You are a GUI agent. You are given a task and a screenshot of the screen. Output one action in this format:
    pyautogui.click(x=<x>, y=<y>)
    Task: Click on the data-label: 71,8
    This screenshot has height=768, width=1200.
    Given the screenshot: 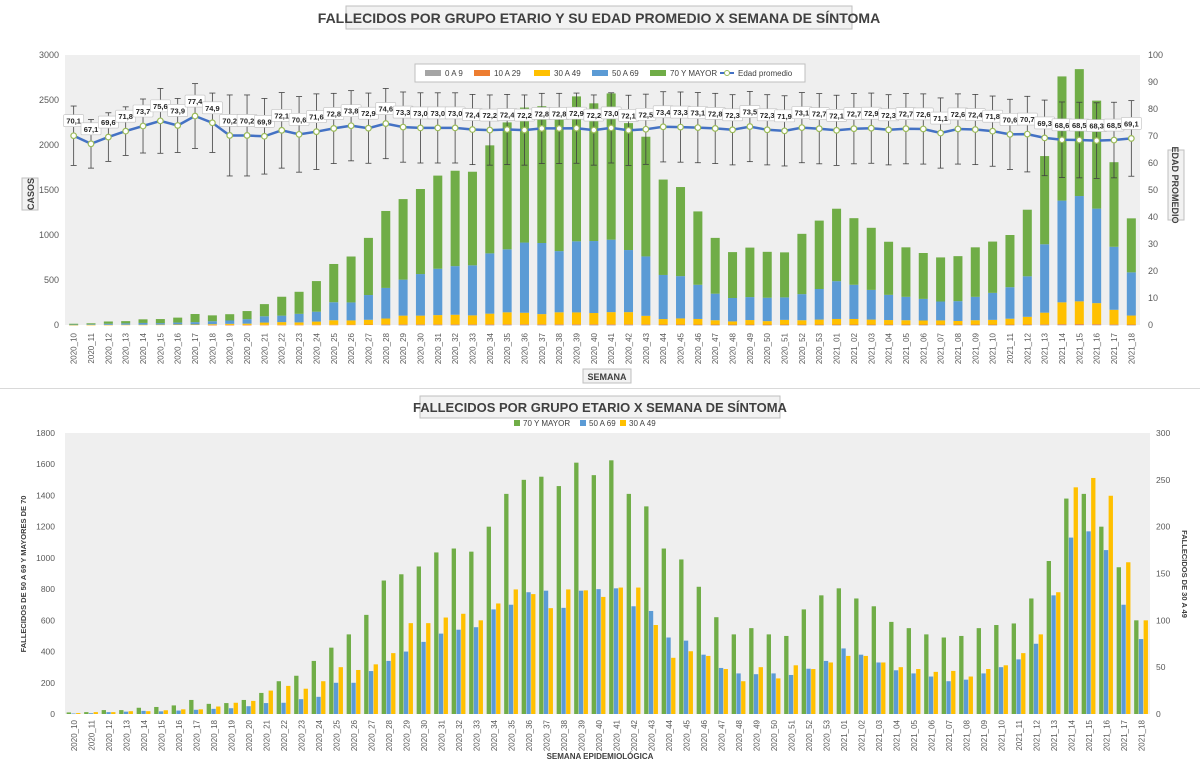 What is the action you would take?
    pyautogui.click(x=125, y=116)
    